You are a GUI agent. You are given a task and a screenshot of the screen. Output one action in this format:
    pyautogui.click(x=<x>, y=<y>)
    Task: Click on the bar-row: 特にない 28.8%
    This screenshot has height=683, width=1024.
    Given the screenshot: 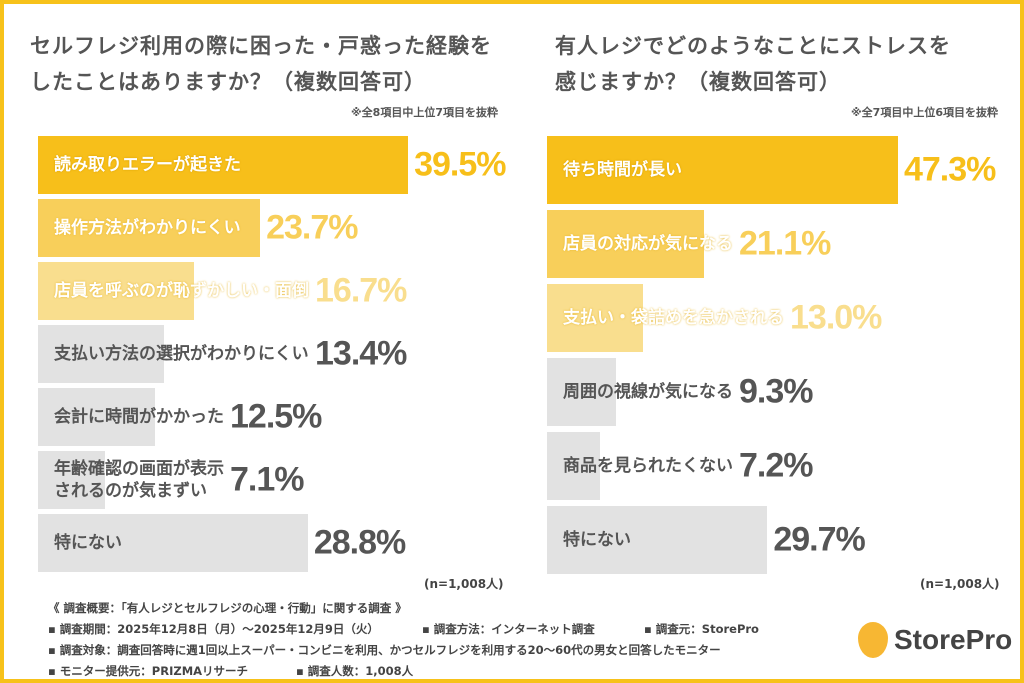 What is the action you would take?
    pyautogui.click(x=273, y=543)
    